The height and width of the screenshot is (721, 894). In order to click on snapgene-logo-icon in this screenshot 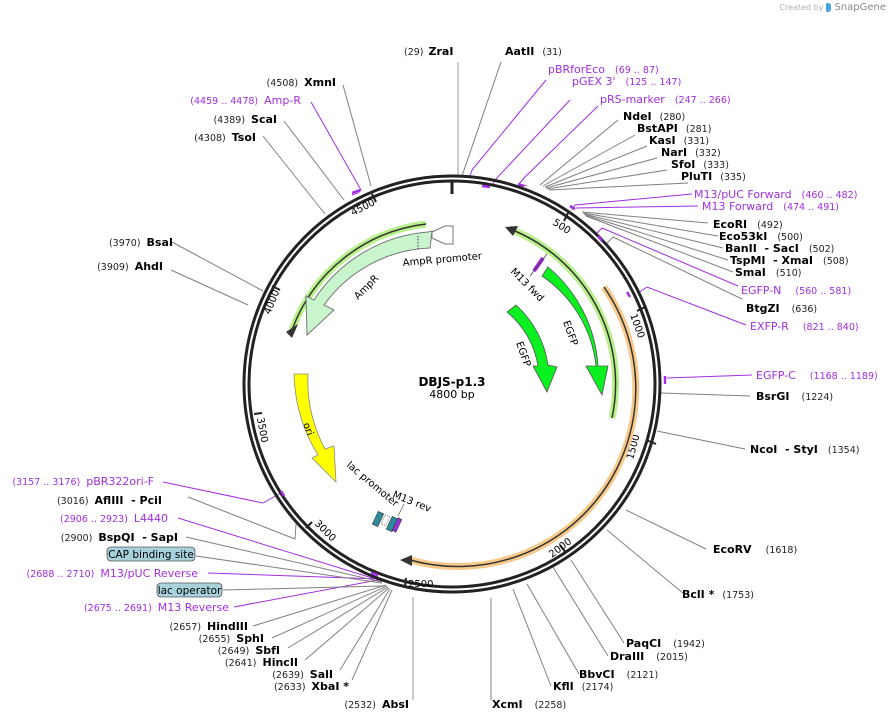, I will do `click(829, 7)`.